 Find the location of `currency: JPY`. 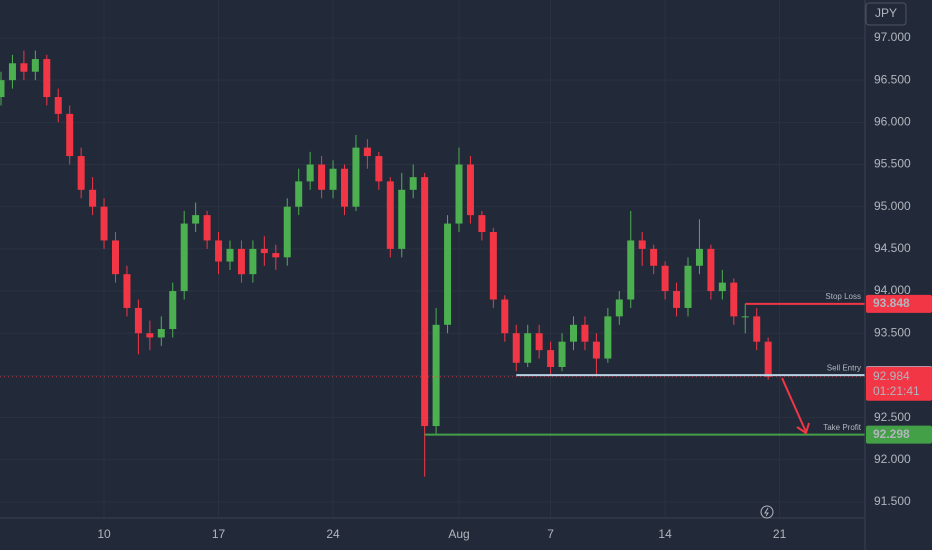

currency: JPY is located at coordinates (886, 13).